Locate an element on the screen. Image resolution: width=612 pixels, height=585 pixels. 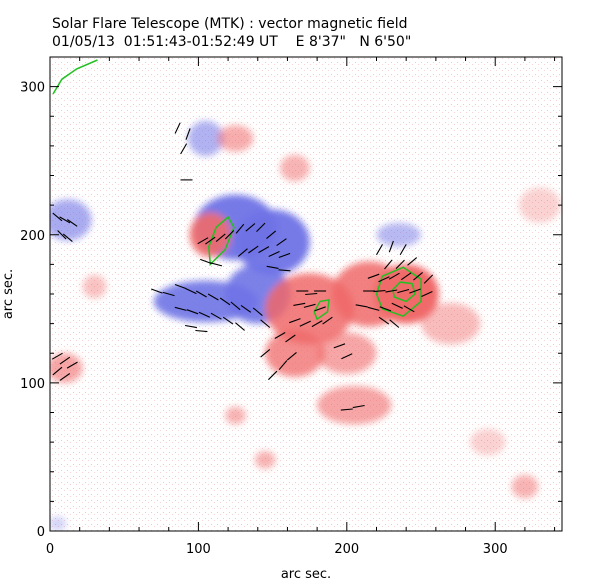
y-tick-label: 0 is located at coordinates (41, 532).